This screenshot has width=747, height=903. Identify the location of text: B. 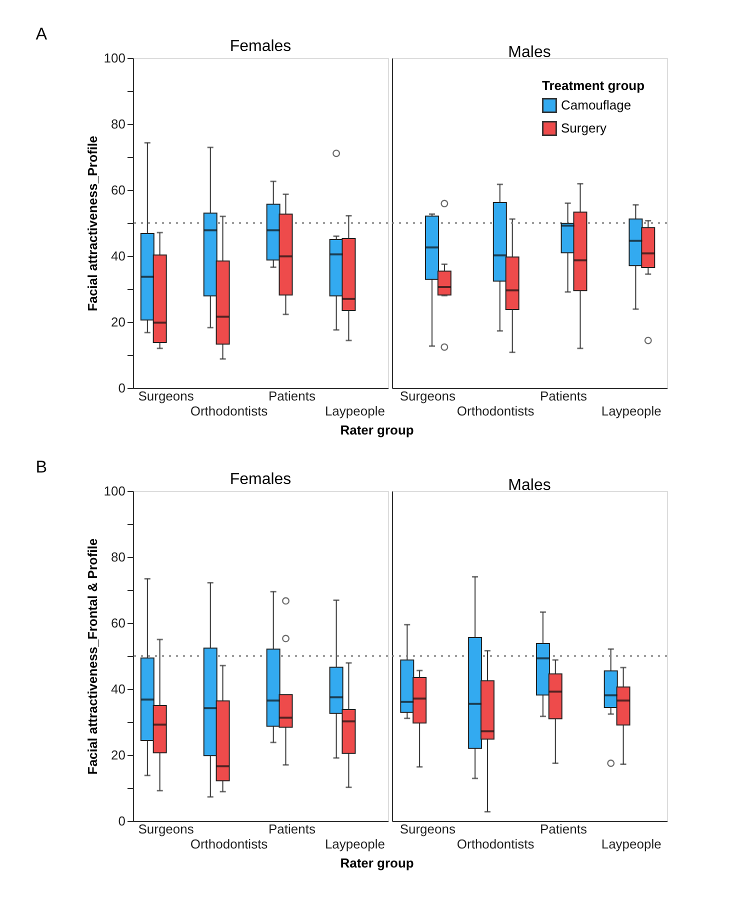
(42, 467).